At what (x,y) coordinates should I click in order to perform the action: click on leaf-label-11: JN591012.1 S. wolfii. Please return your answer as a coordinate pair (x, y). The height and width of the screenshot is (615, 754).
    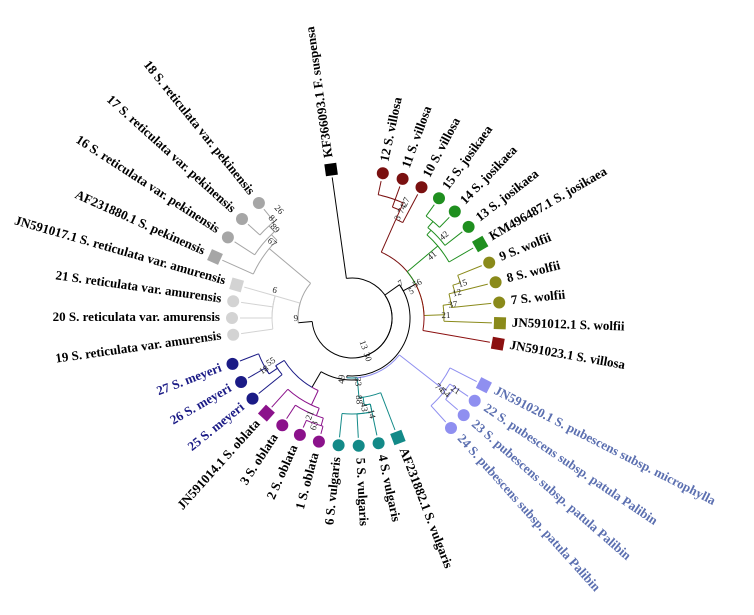
    Looking at the image, I should click on (569, 324).